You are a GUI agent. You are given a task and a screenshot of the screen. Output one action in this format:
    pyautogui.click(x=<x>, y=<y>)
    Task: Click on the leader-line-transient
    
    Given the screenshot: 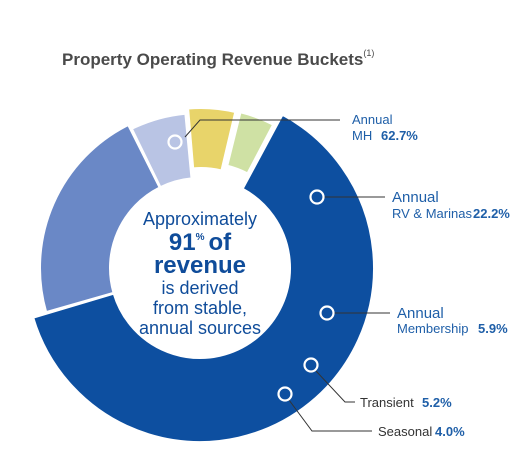 What is the action you would take?
    pyautogui.click(x=335, y=386)
    